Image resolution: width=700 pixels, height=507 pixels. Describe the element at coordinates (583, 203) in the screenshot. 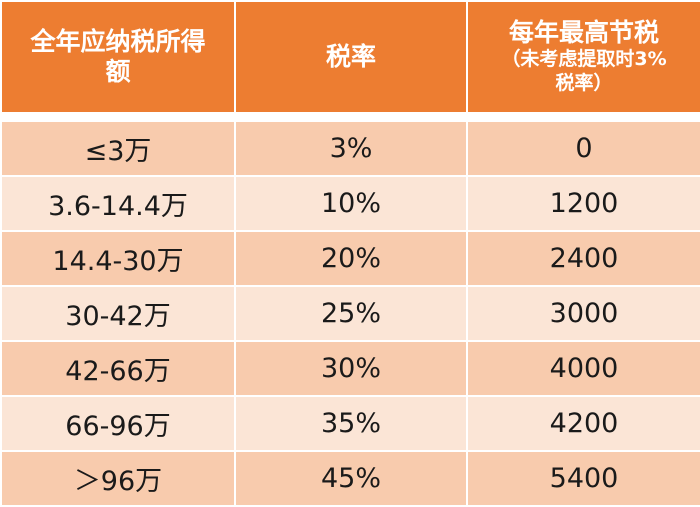

I see `cell-saving: 1200` at that location.